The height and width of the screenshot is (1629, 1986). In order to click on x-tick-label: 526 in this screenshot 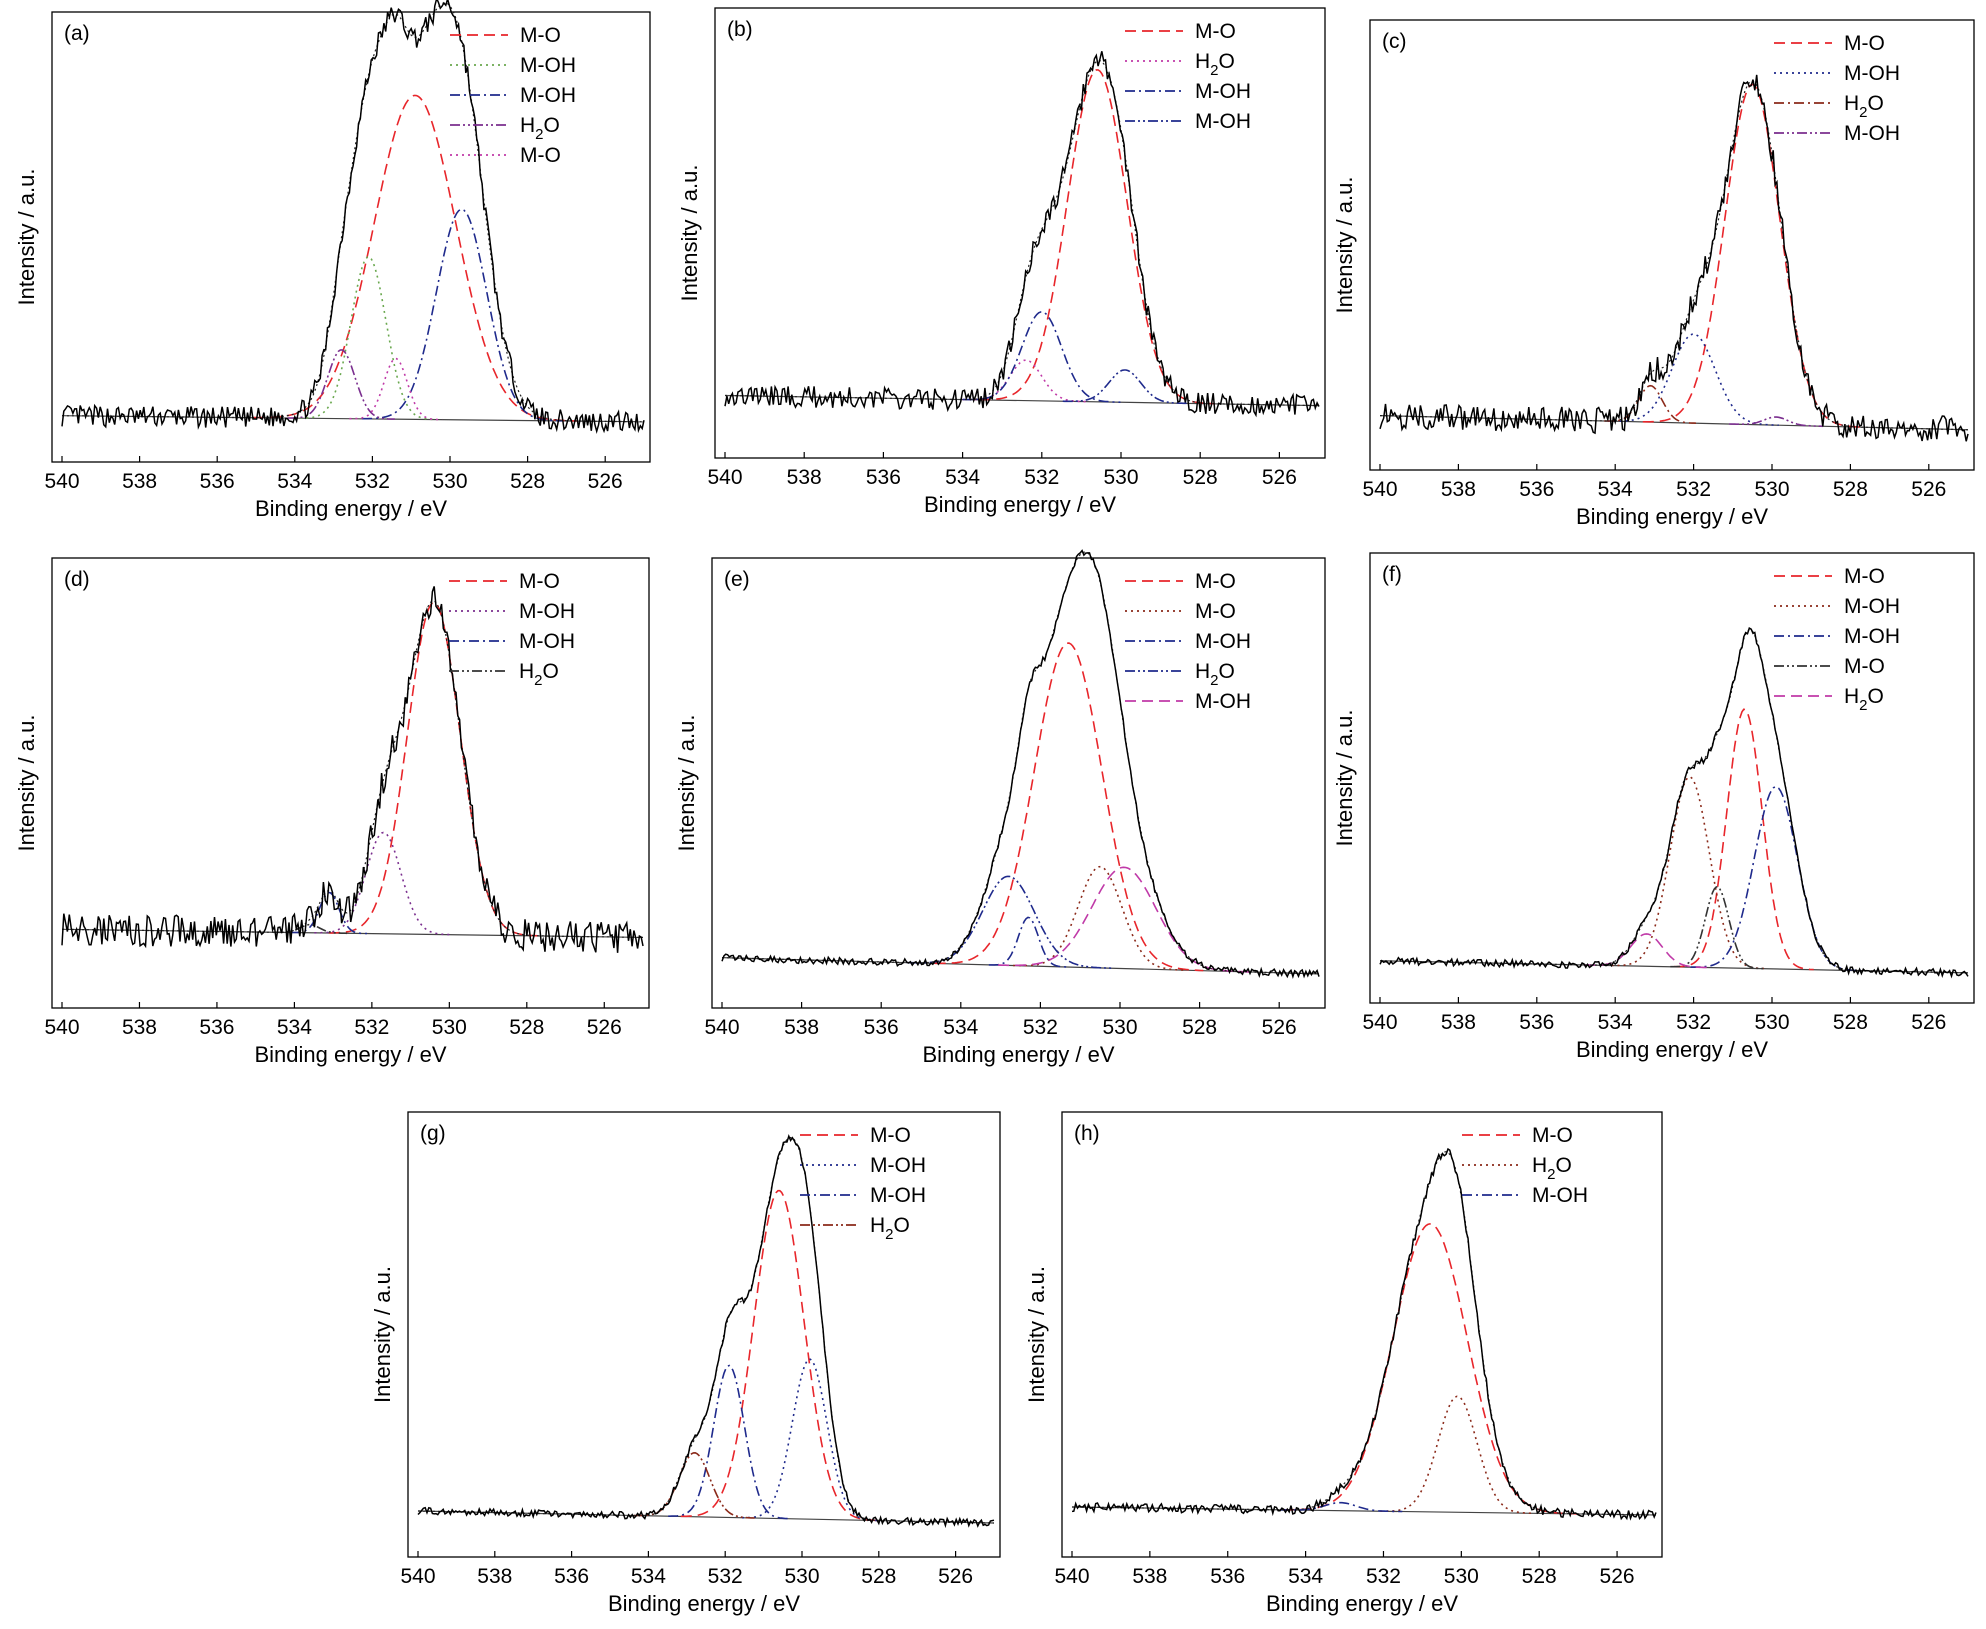, I will do `click(604, 1027)`.